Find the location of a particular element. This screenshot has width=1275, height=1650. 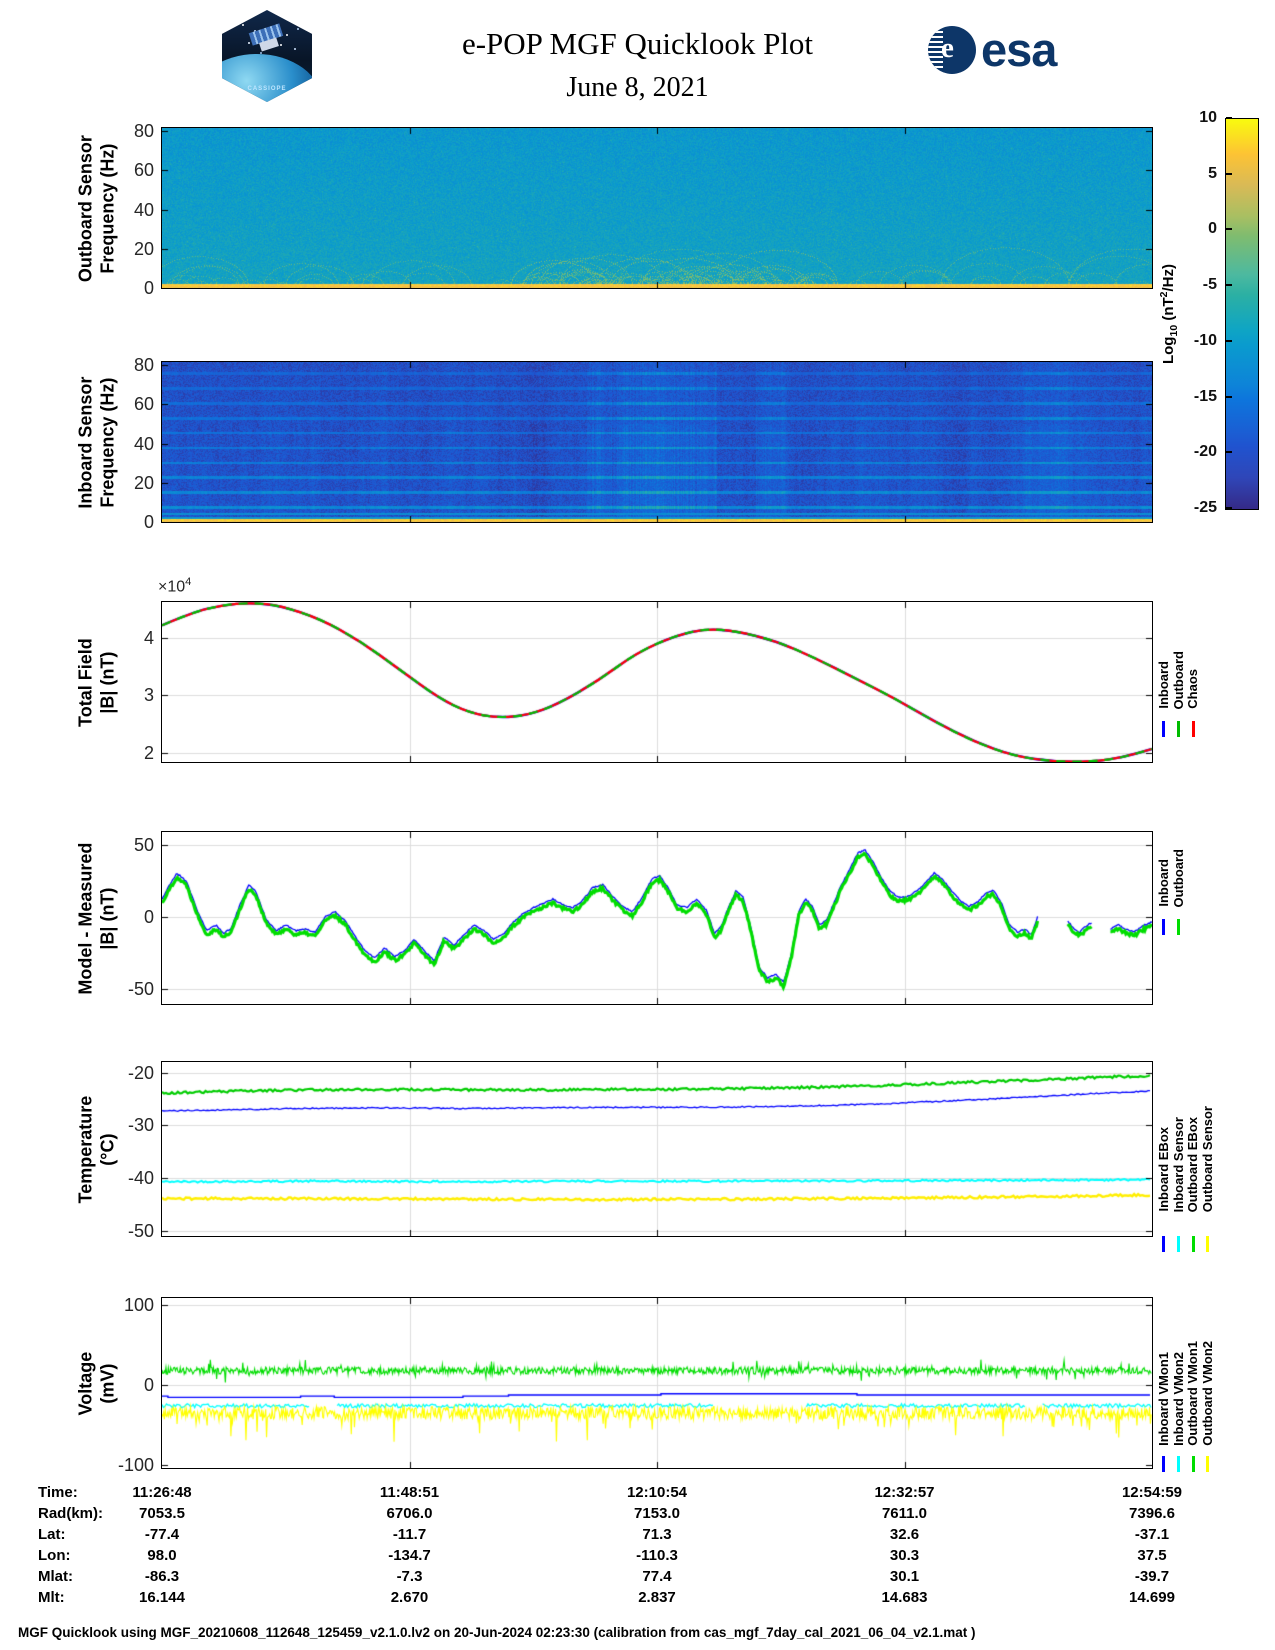

table-cell: 32.6 is located at coordinates (904, 1534).